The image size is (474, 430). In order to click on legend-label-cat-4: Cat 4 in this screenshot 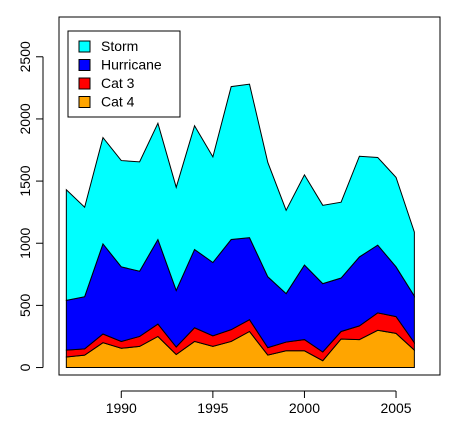, I will do `click(118, 102)`.